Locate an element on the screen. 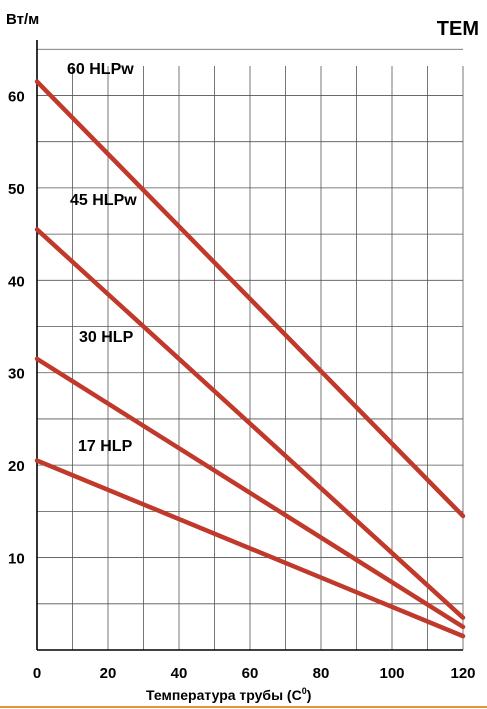 The height and width of the screenshot is (709, 487). x-tick-label: 40 is located at coordinates (179, 673).